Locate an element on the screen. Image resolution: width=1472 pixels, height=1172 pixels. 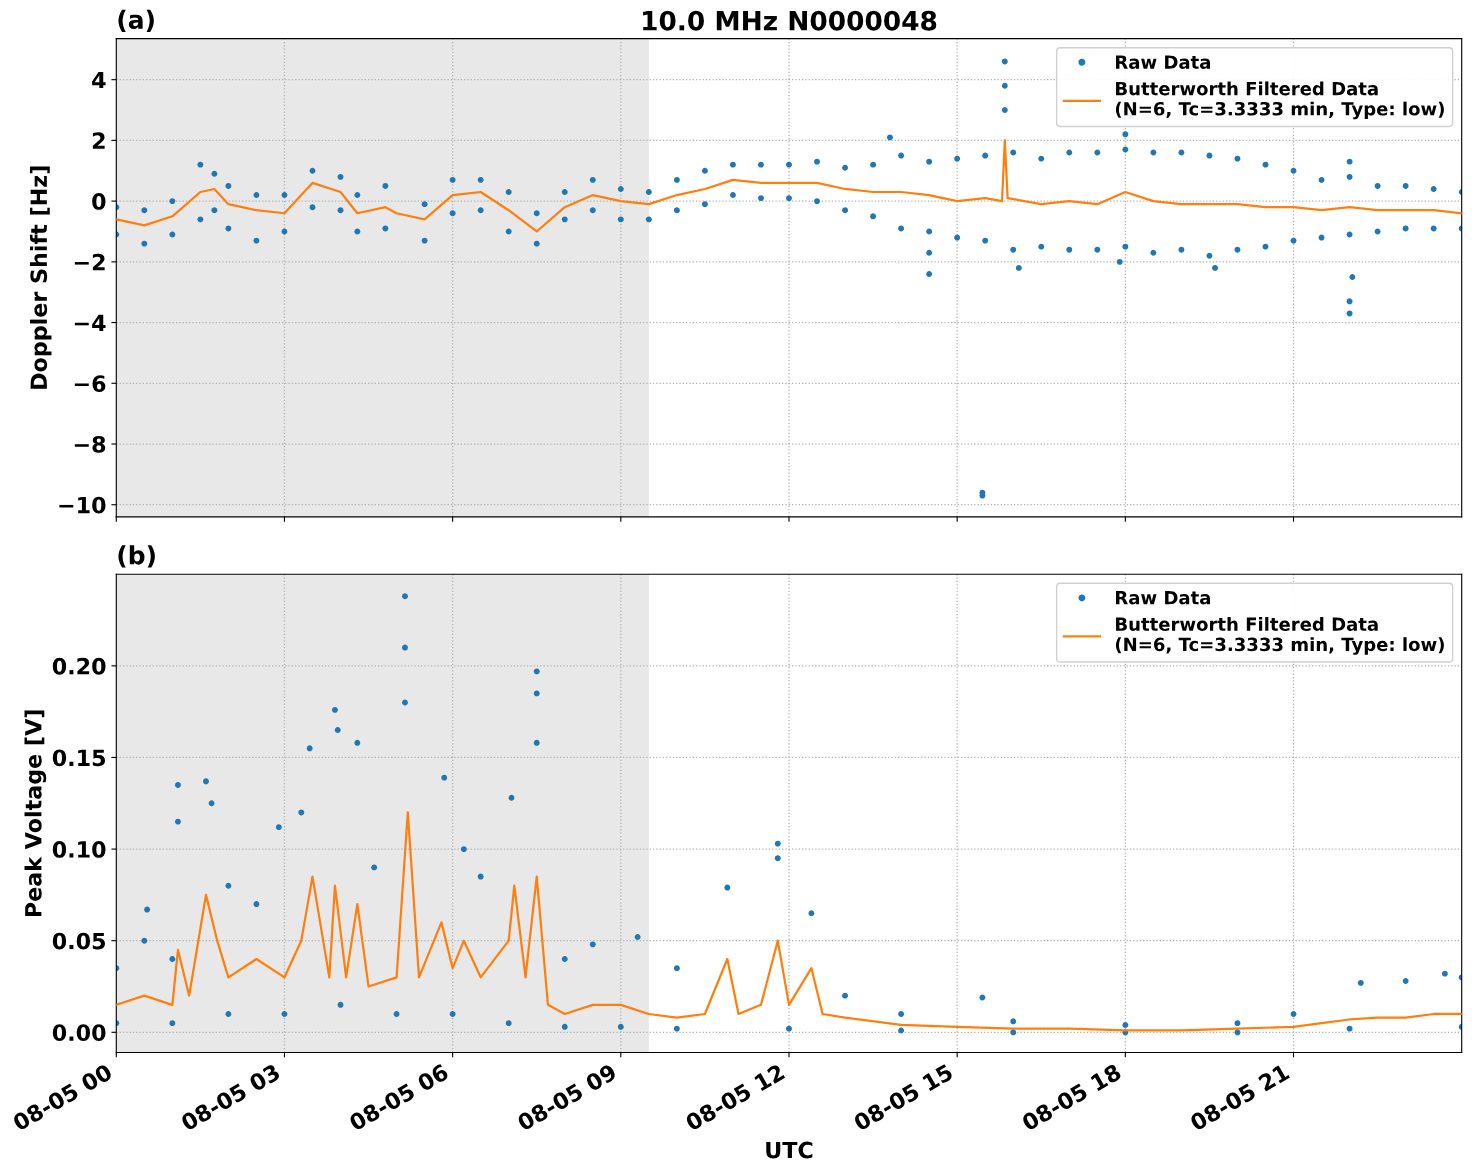
y-tick-label: −10 is located at coordinates (82, 505).